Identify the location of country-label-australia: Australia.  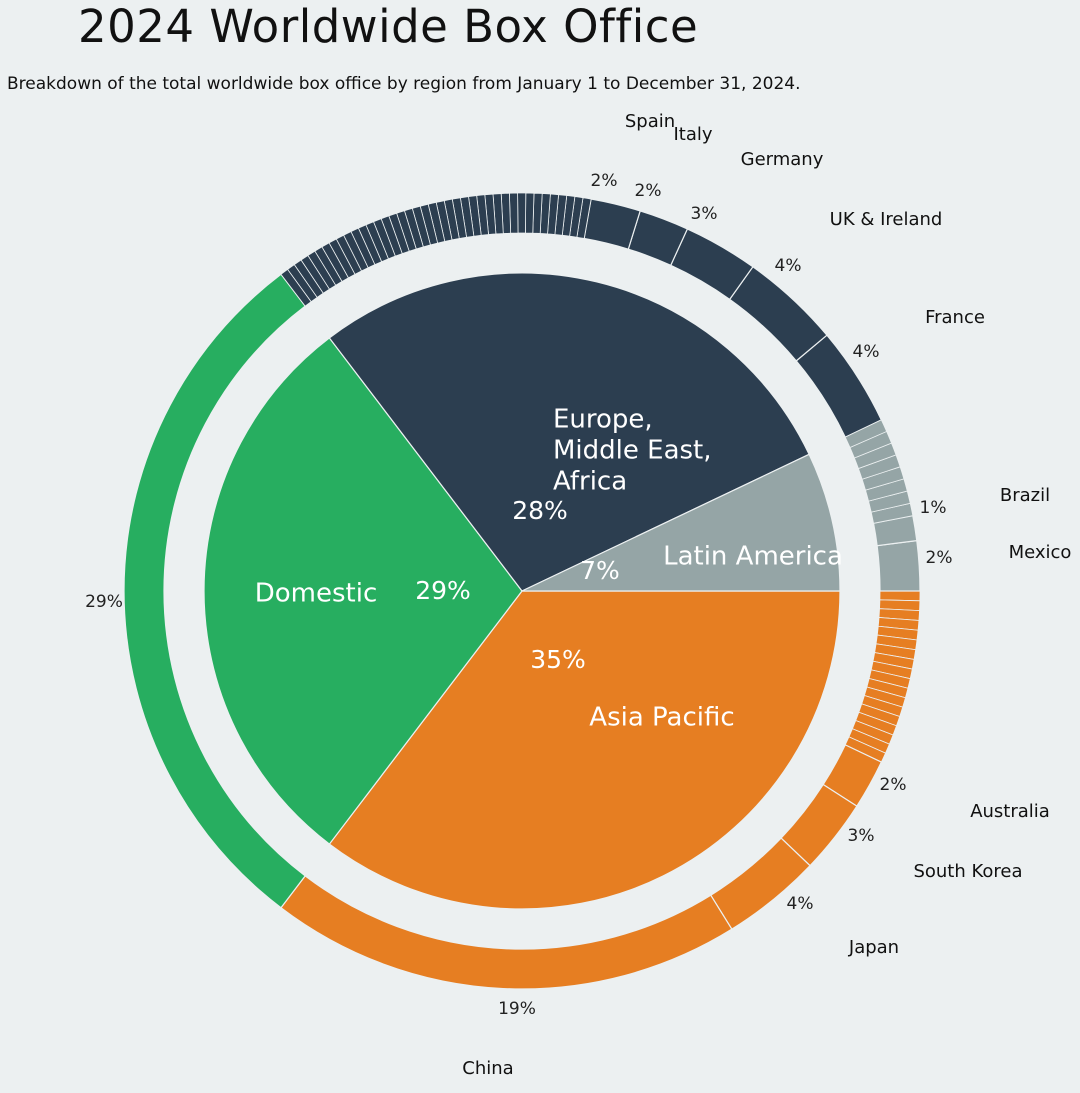
(1010, 811).